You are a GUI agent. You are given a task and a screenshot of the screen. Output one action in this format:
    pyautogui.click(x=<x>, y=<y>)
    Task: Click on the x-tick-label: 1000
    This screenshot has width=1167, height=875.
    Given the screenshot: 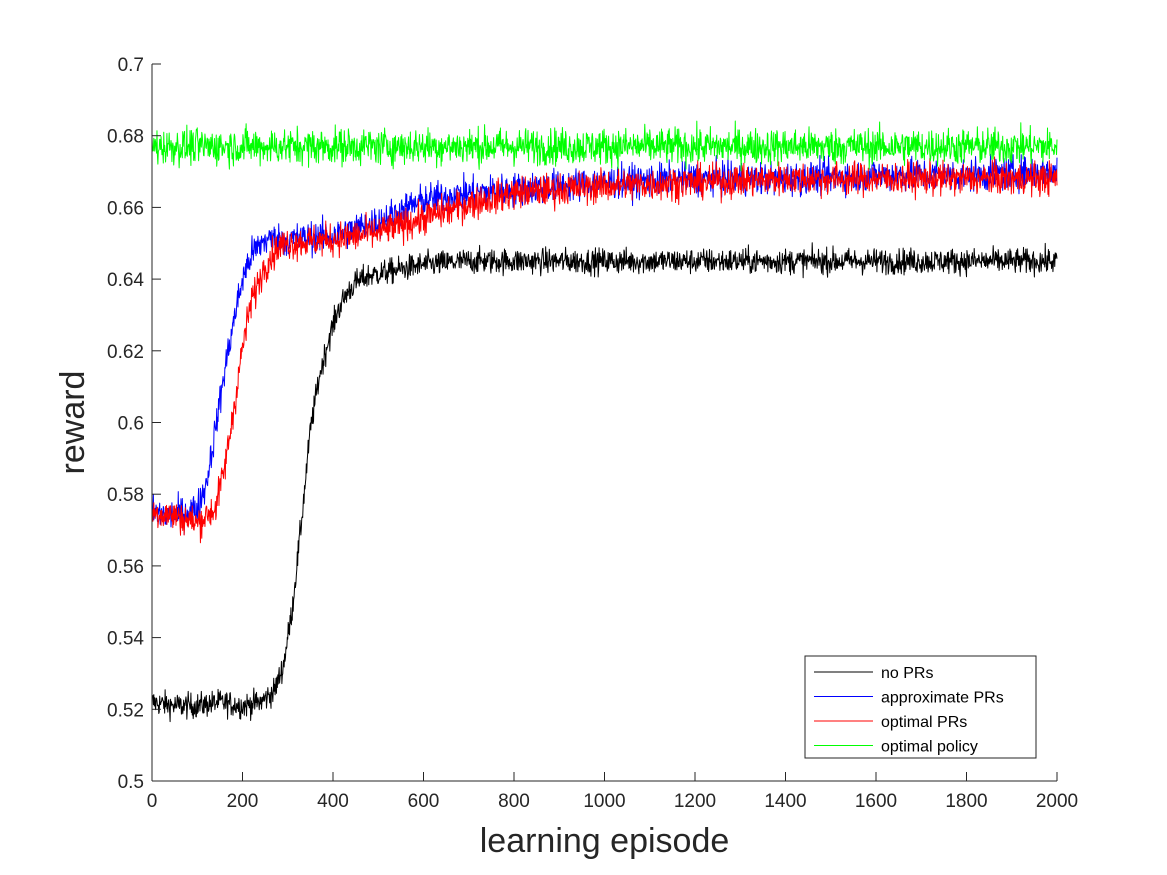 What is the action you would take?
    pyautogui.click(x=604, y=801)
    